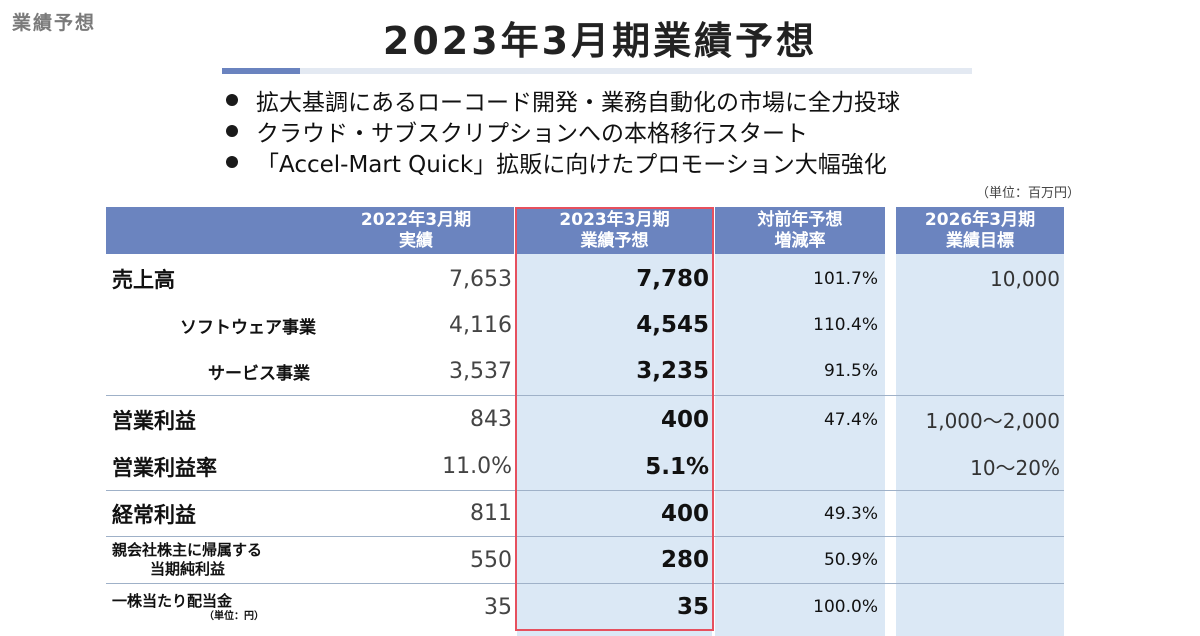 Image resolution: width=1200 pixels, height=636 pixels. I want to click on cell-yoy: 91.5%, so click(850, 371).